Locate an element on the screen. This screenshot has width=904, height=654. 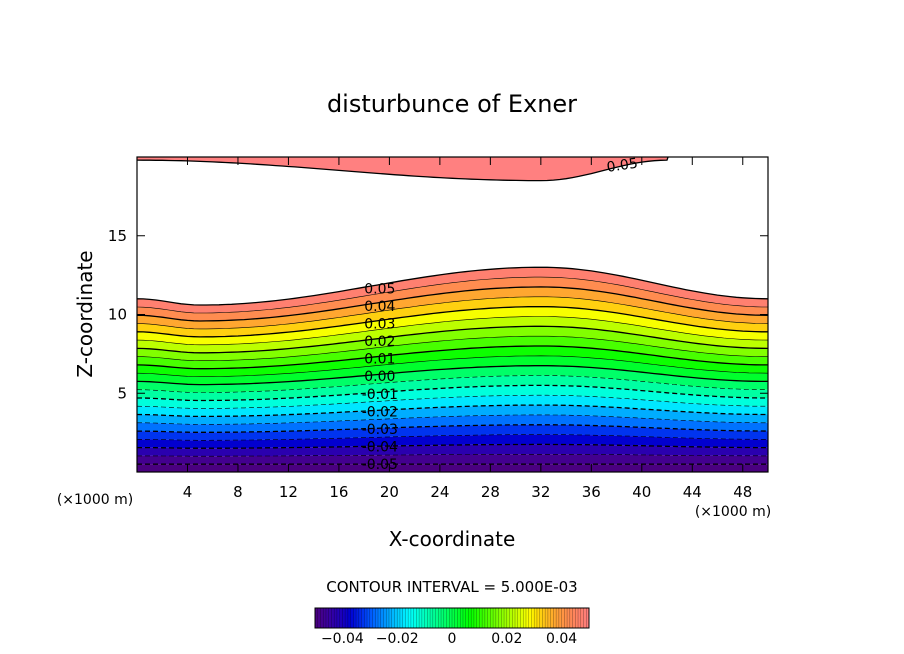
contour-label: 0.00 is located at coordinates (379, 377).